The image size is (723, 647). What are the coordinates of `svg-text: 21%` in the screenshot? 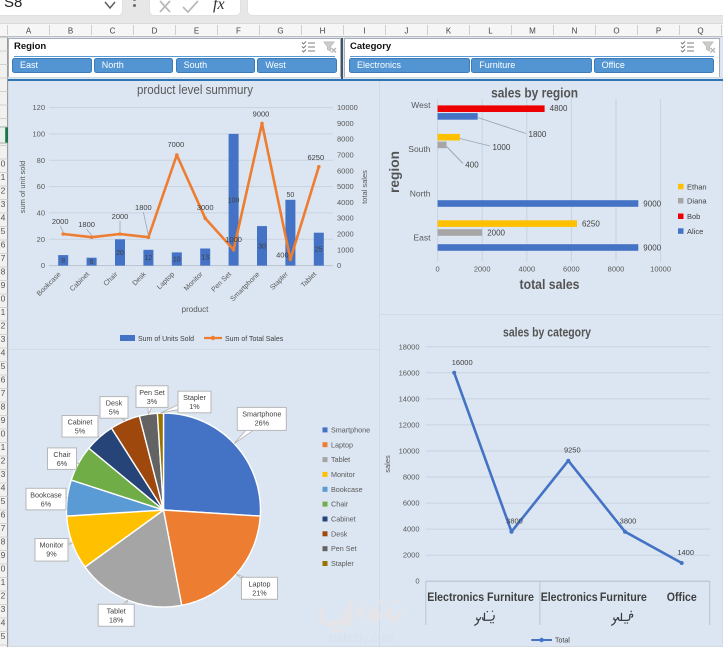 It's located at (259, 592).